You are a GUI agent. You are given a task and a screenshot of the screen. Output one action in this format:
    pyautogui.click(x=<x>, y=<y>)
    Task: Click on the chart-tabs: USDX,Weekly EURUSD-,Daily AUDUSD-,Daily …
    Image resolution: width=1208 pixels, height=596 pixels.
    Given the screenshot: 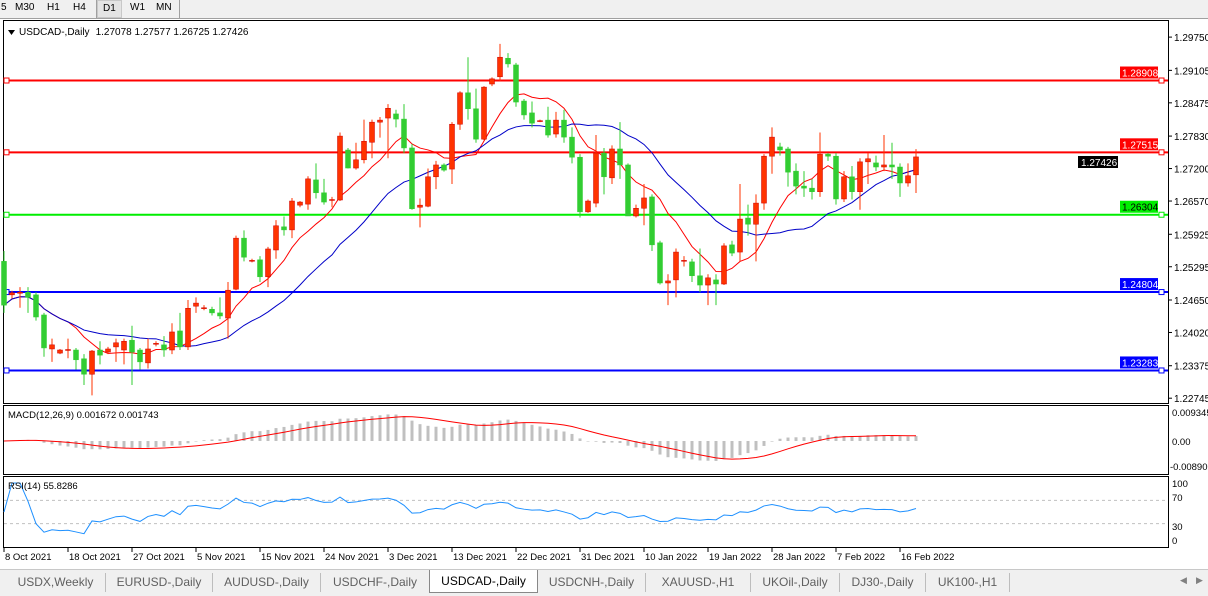 What is the action you would take?
    pyautogui.click(x=604, y=582)
    